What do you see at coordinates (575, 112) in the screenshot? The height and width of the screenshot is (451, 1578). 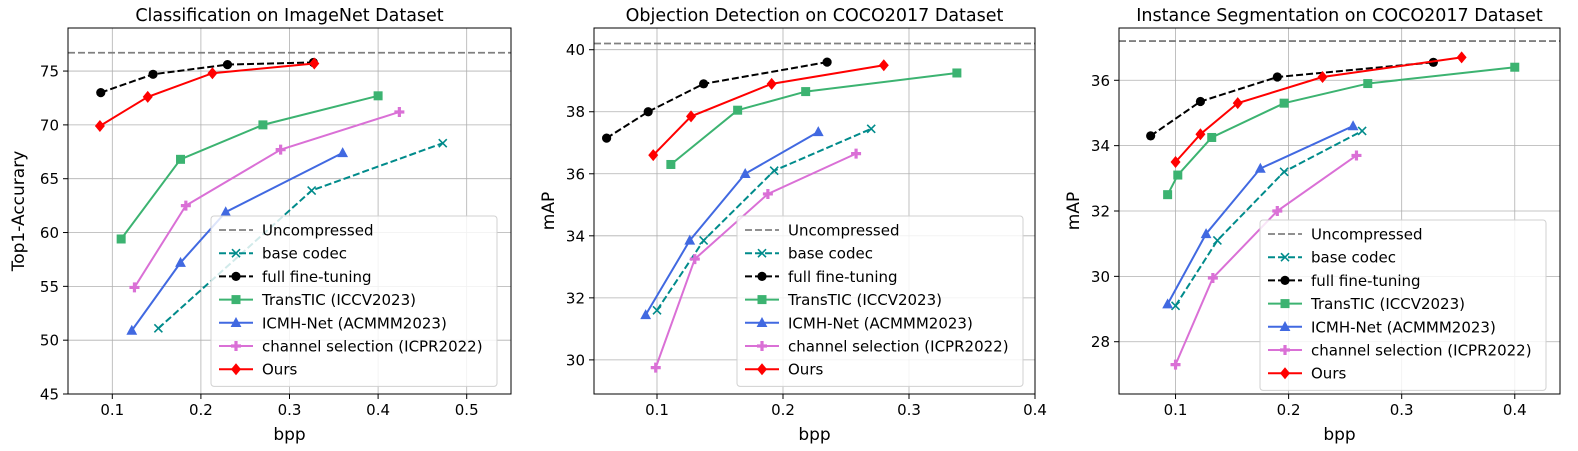 I see `y-tick-label: 38` at bounding box center [575, 112].